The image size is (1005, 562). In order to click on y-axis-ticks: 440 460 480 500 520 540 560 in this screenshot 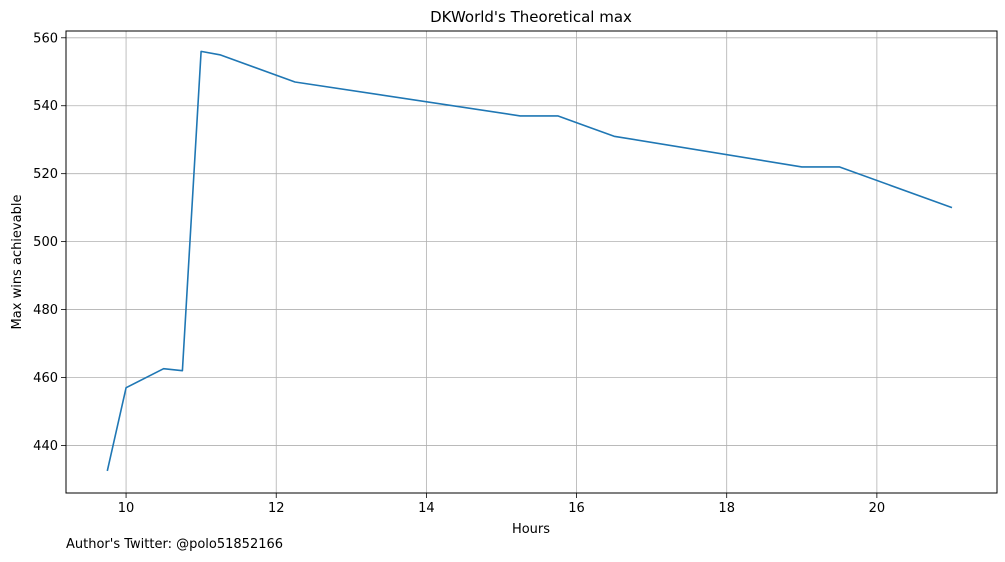, I will do `click(49, 242)`.